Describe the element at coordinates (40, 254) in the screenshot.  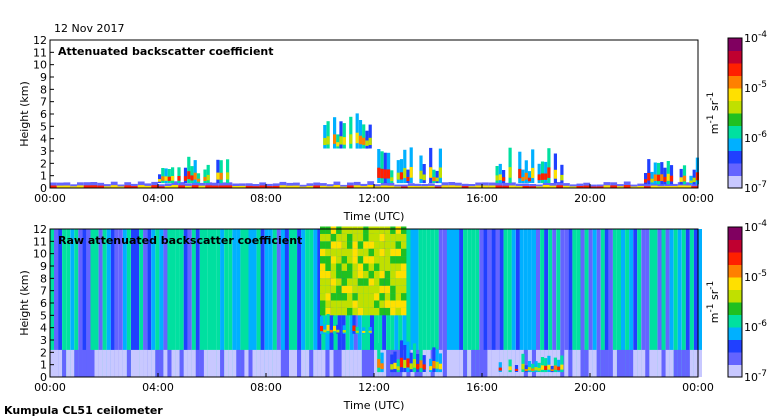
I see `y-tick-label: 10` at that location.